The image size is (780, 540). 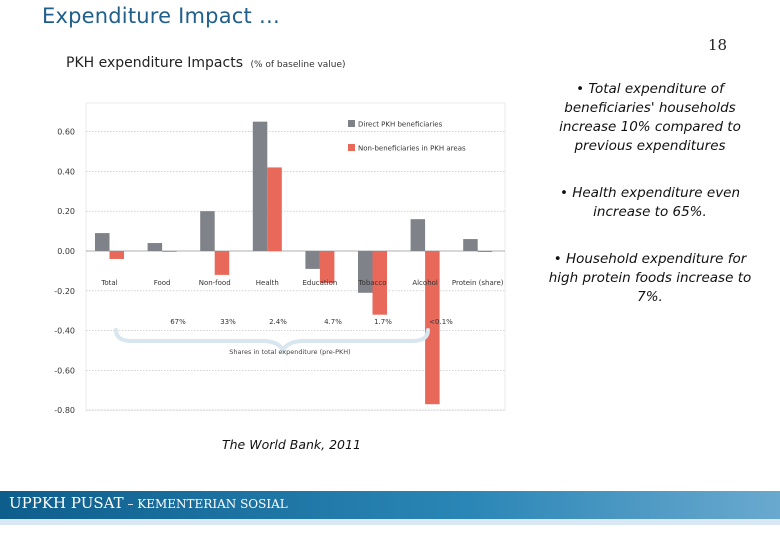 What do you see at coordinates (66, 251) in the screenshot?
I see `y-tick-label: 0.00` at bounding box center [66, 251].